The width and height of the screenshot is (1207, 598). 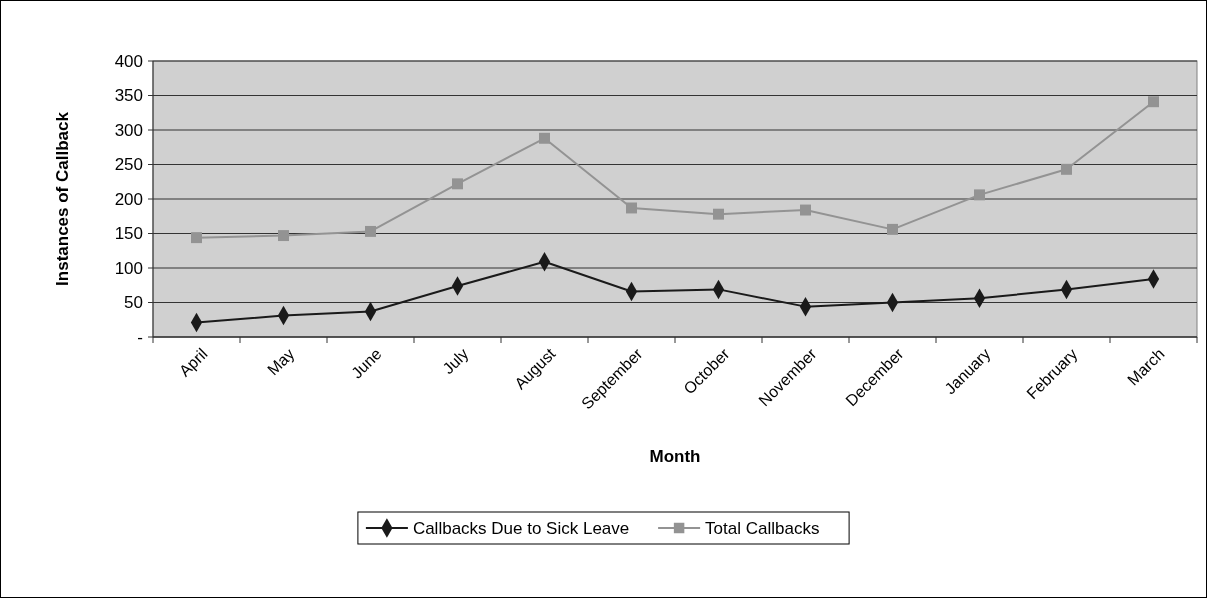 What do you see at coordinates (281, 362) in the screenshot?
I see `x-tick-label: May` at bounding box center [281, 362].